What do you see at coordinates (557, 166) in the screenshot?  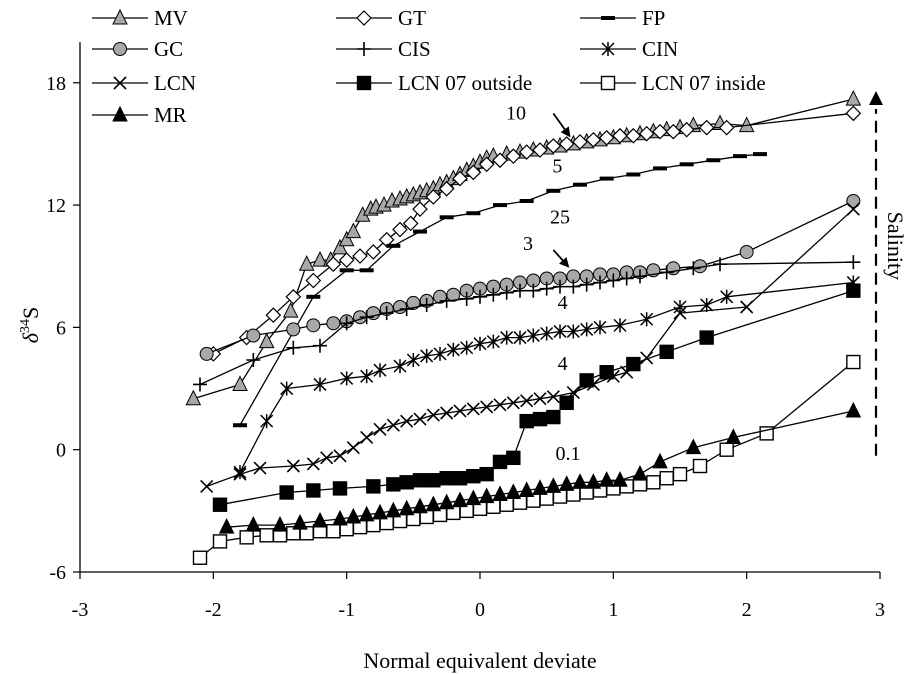 I see `annotation-label: 5` at bounding box center [557, 166].